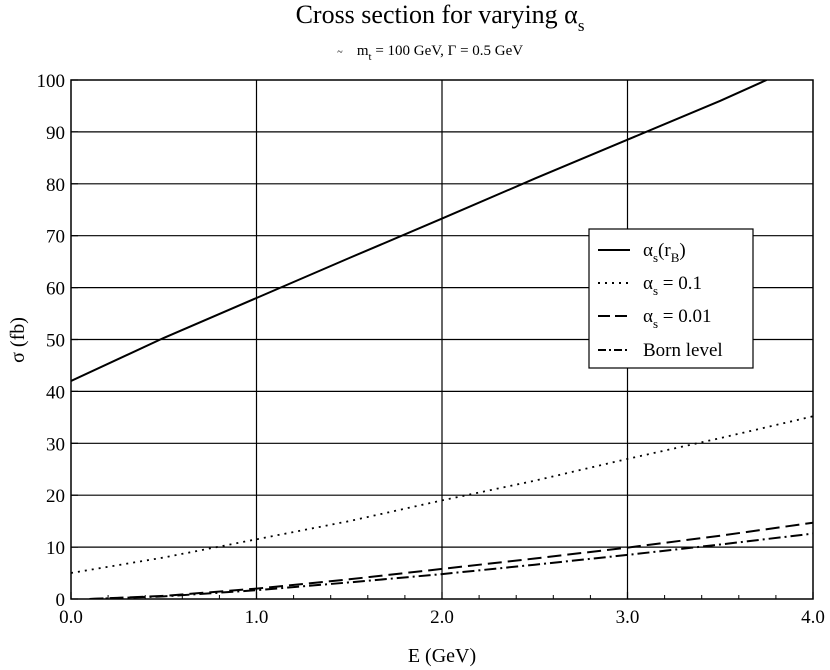  I want to click on chart-title-main: Cross section for varying α, so click(437, 14).